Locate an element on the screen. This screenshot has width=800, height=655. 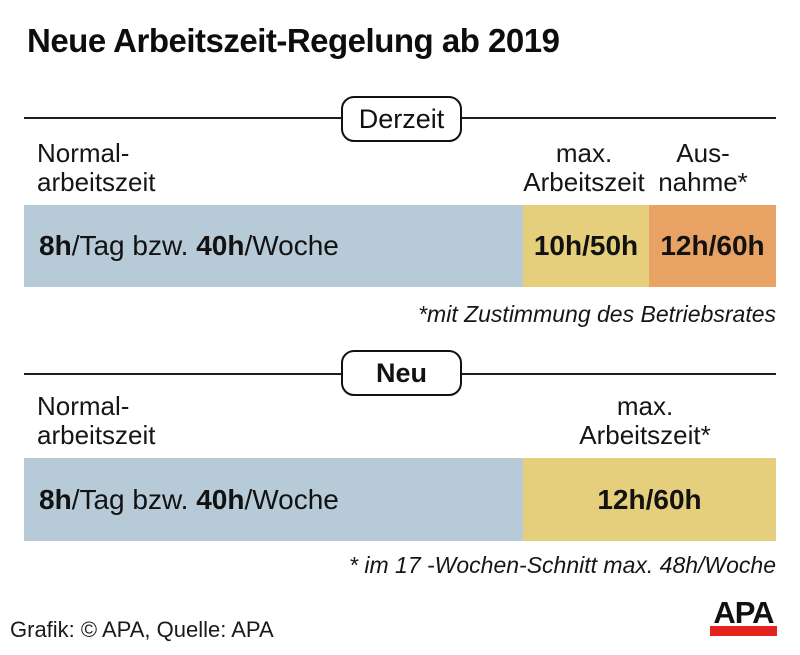
column-header-normal-new: Normal- arbeitszeit is located at coordinates (96, 421).